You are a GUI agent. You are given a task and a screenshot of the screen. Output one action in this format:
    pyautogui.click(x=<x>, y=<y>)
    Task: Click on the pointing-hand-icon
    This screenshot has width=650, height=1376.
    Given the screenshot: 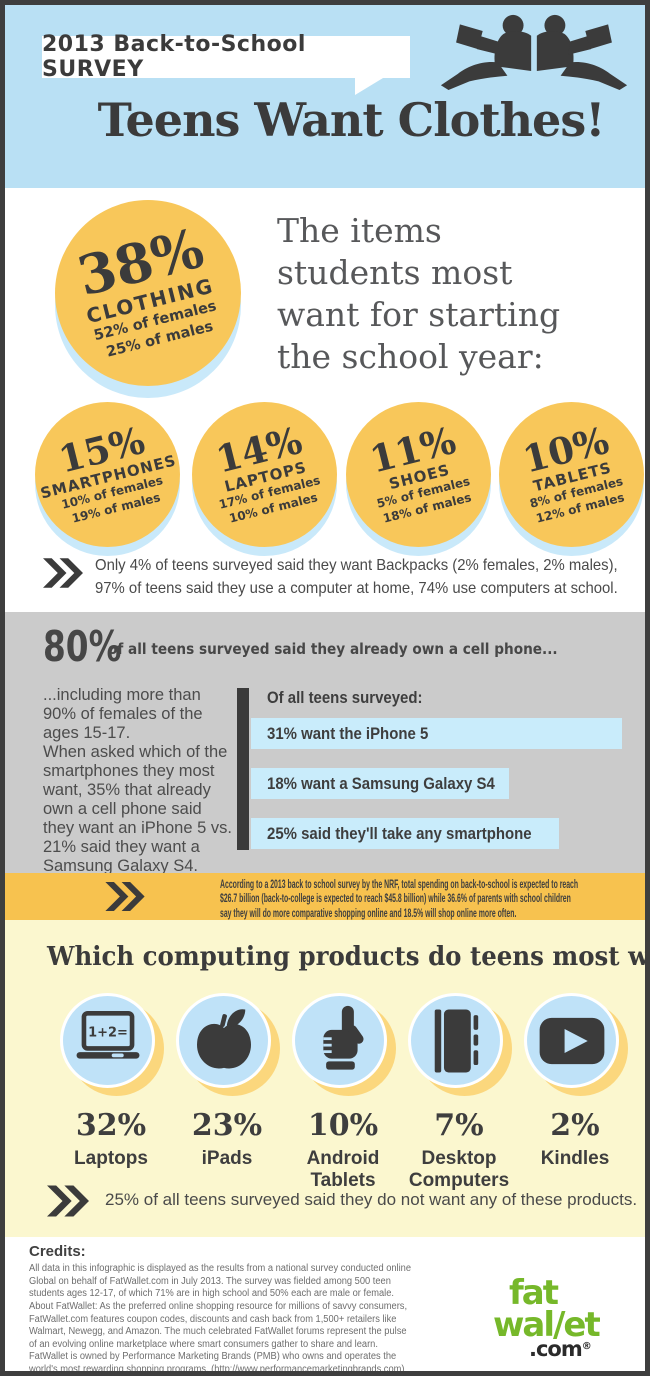 What is the action you would take?
    pyautogui.click(x=339, y=1040)
    